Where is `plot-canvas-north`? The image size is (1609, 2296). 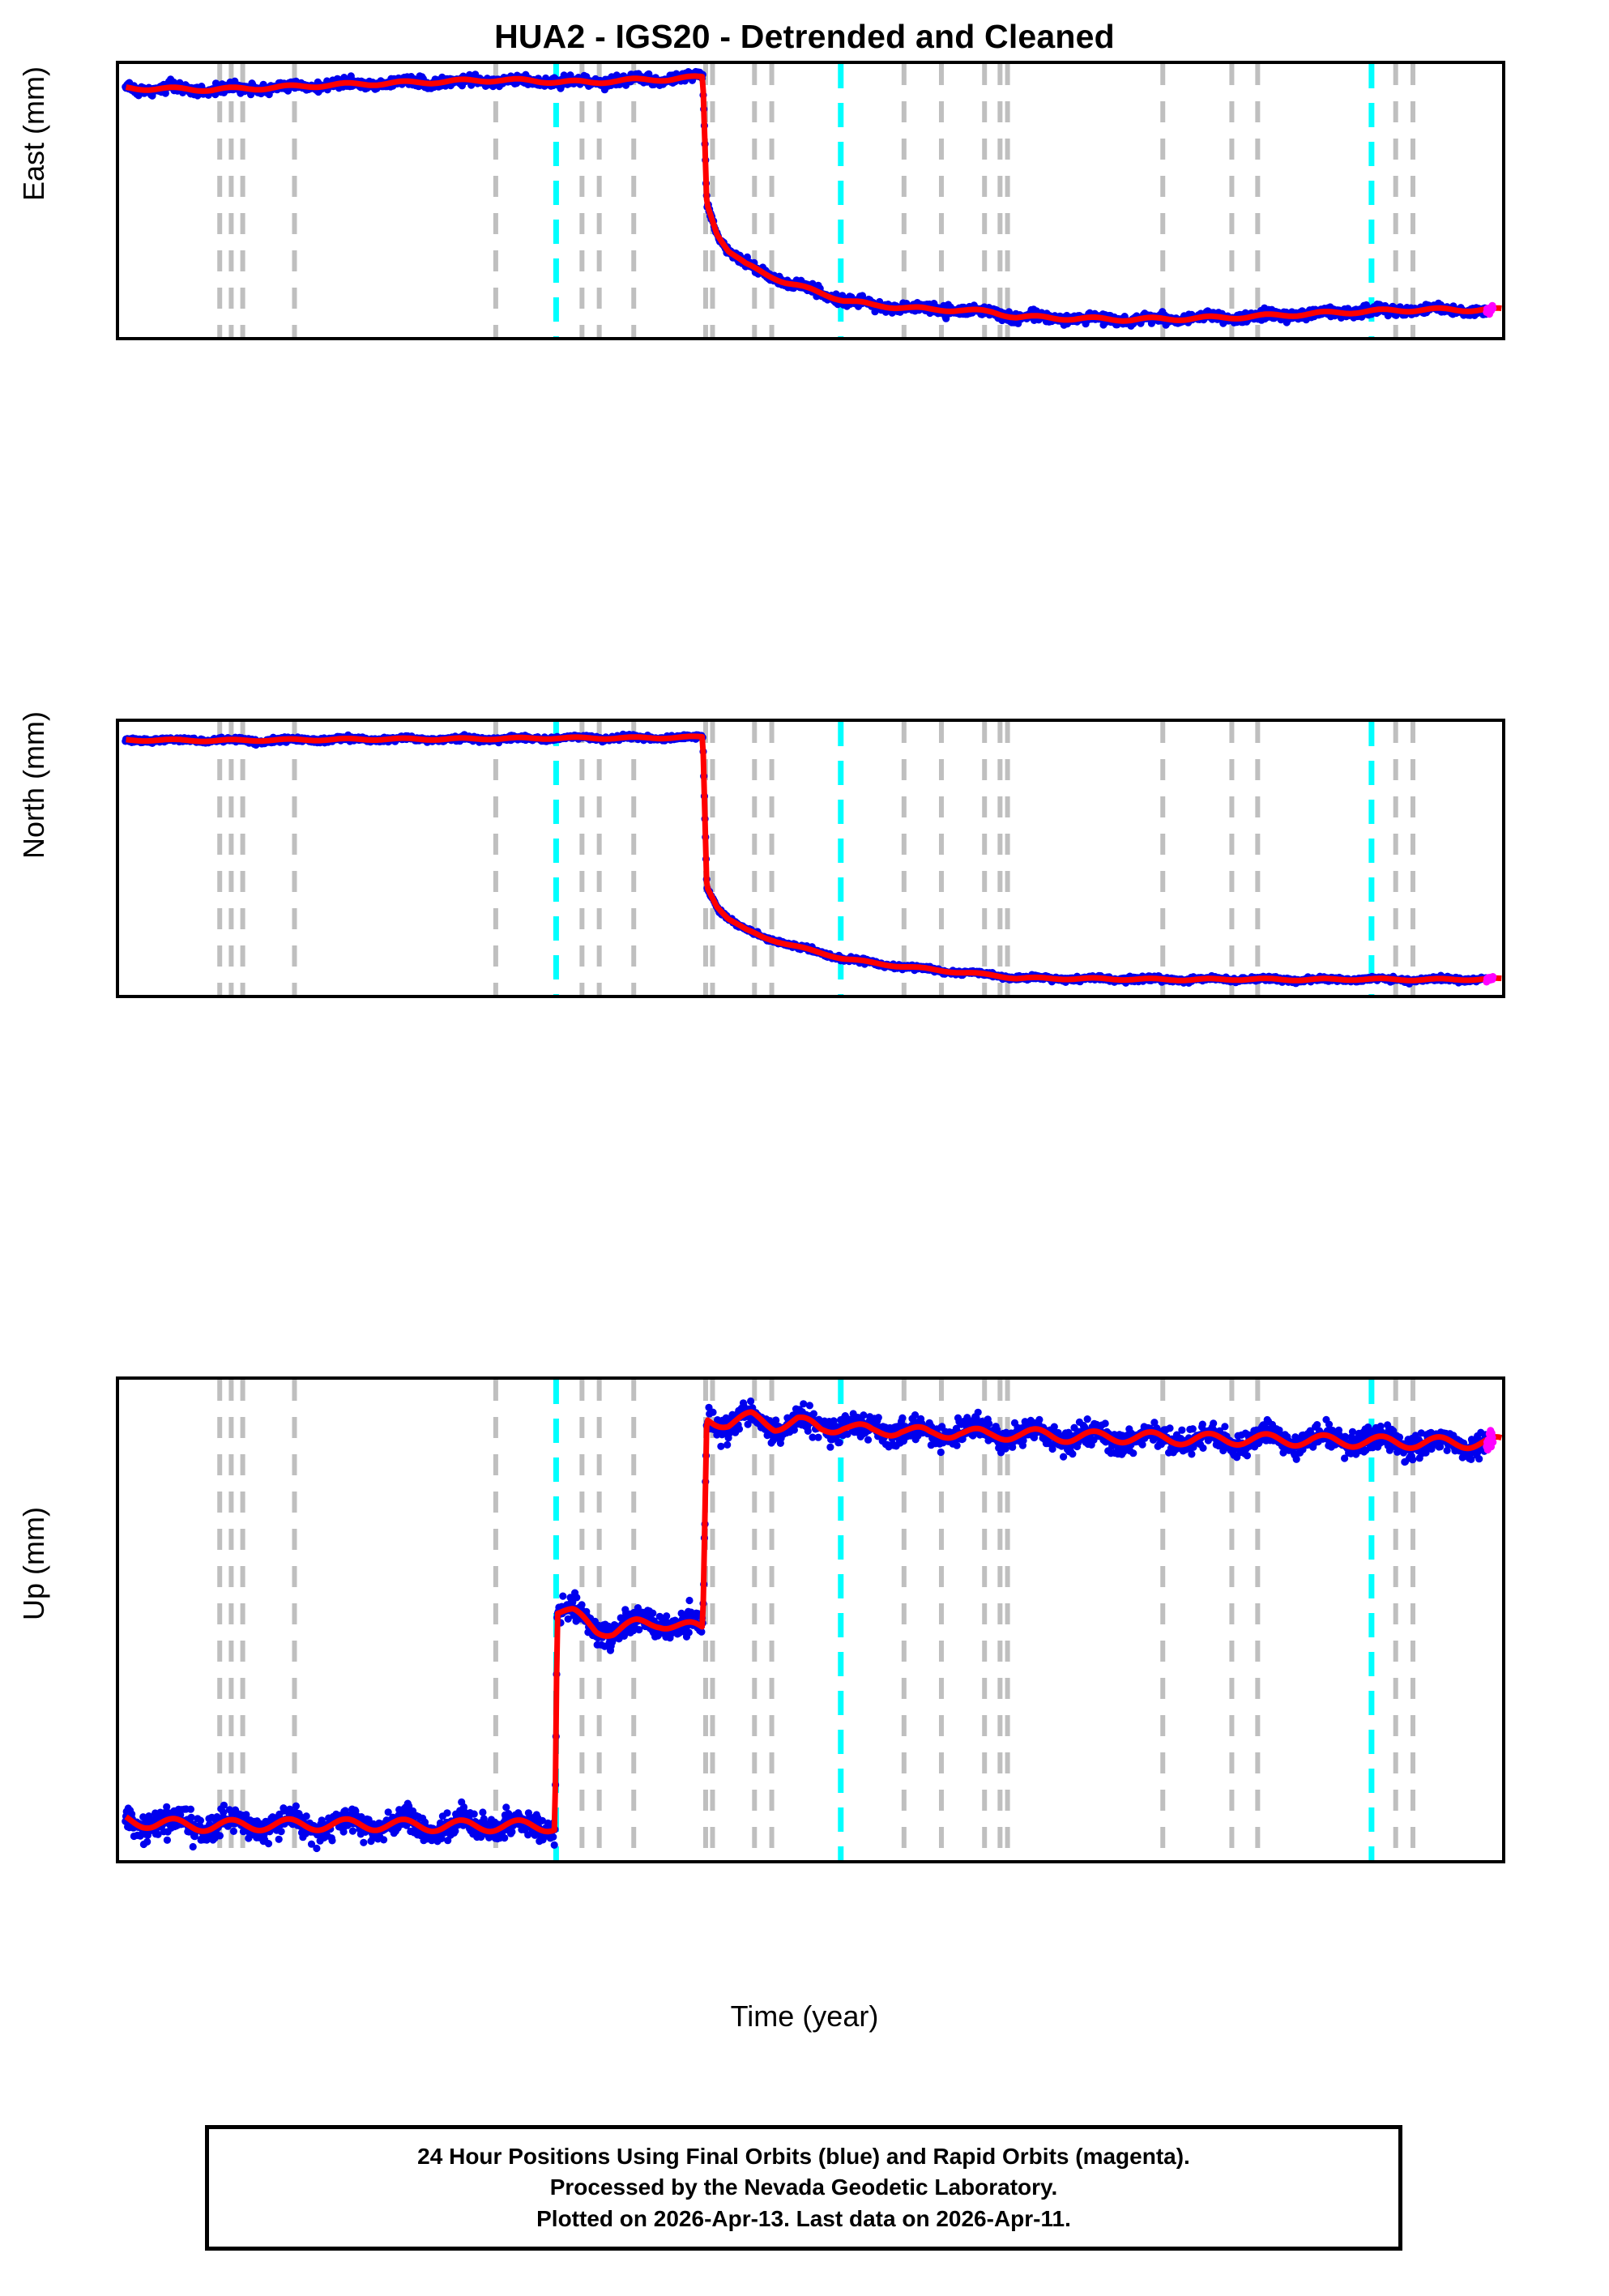 plot-canvas-north is located at coordinates (812, 859).